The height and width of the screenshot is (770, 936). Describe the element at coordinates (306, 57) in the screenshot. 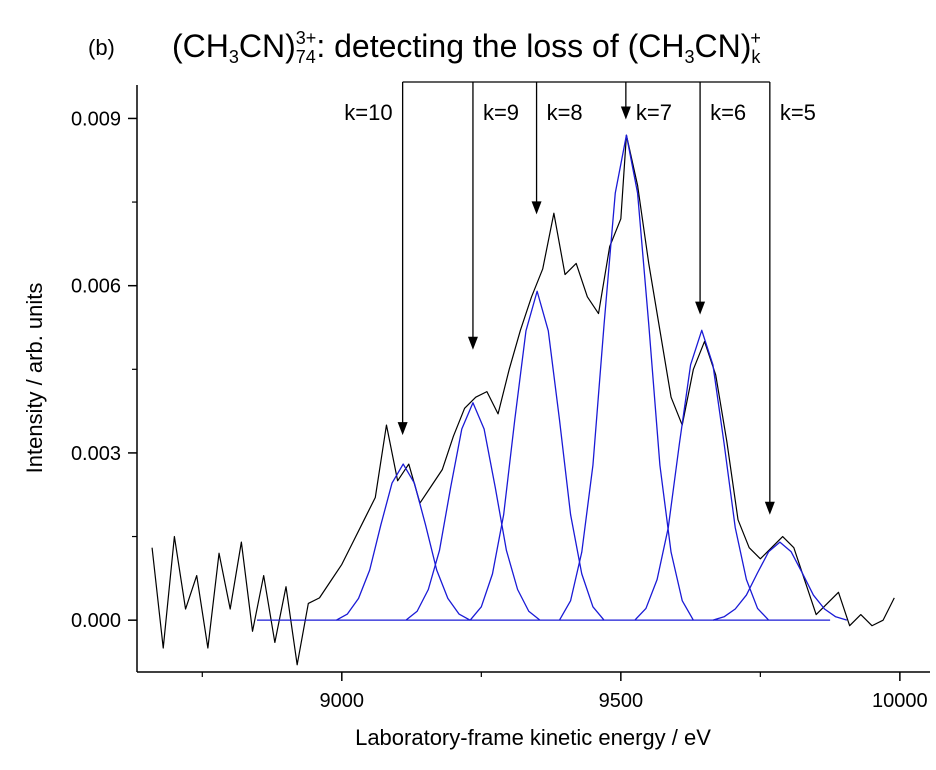

I see `title-part: 74` at that location.